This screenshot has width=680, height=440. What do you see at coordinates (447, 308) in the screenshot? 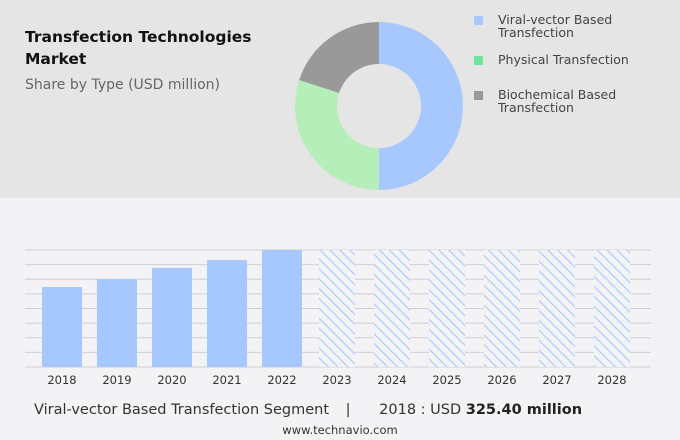
I see `forecast-bar-2025` at bounding box center [447, 308].